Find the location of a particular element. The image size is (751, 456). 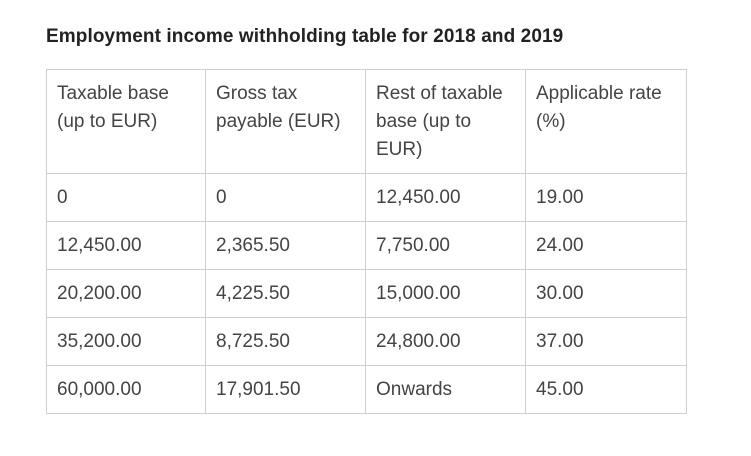

table-row: 35,200.00 8,725.50 24,800.00 37.00 is located at coordinates (366, 341).